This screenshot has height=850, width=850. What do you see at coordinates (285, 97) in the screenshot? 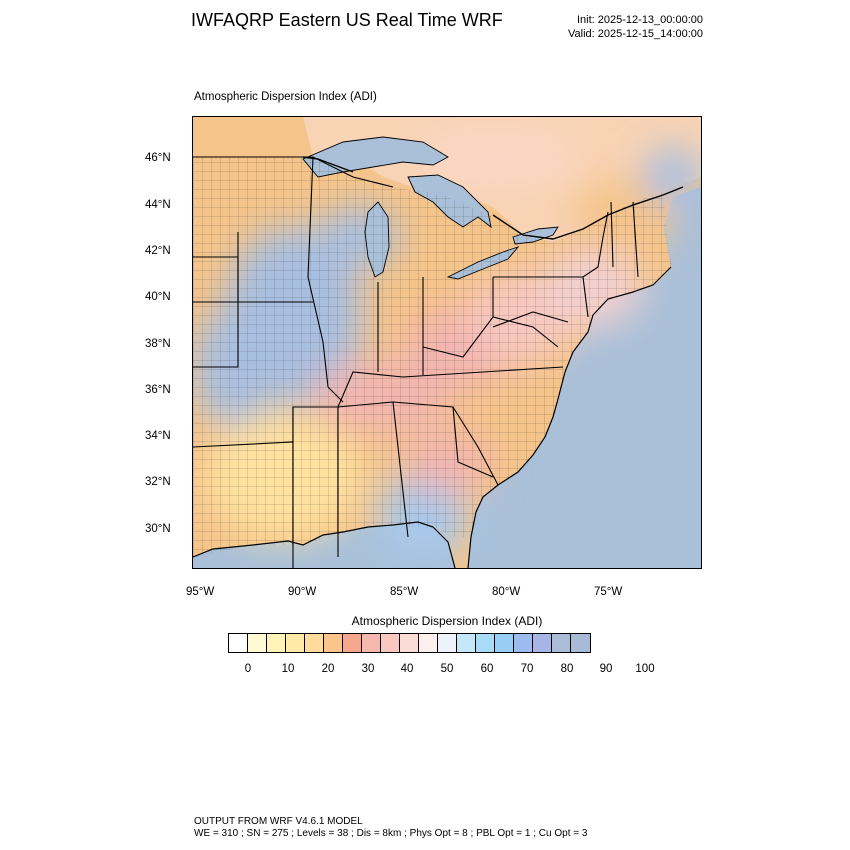
I see `plot-label: Atmospheric Dispersion Index (ADI)` at bounding box center [285, 97].